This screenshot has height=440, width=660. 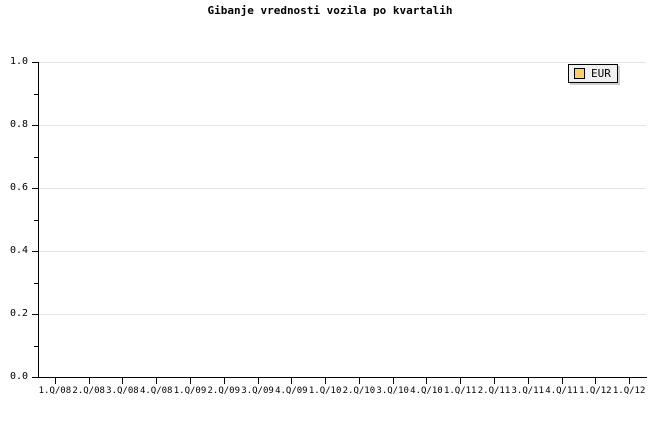 What do you see at coordinates (291, 391) in the screenshot?
I see `x-axis-tick-label: 4.Q/09` at bounding box center [291, 391].